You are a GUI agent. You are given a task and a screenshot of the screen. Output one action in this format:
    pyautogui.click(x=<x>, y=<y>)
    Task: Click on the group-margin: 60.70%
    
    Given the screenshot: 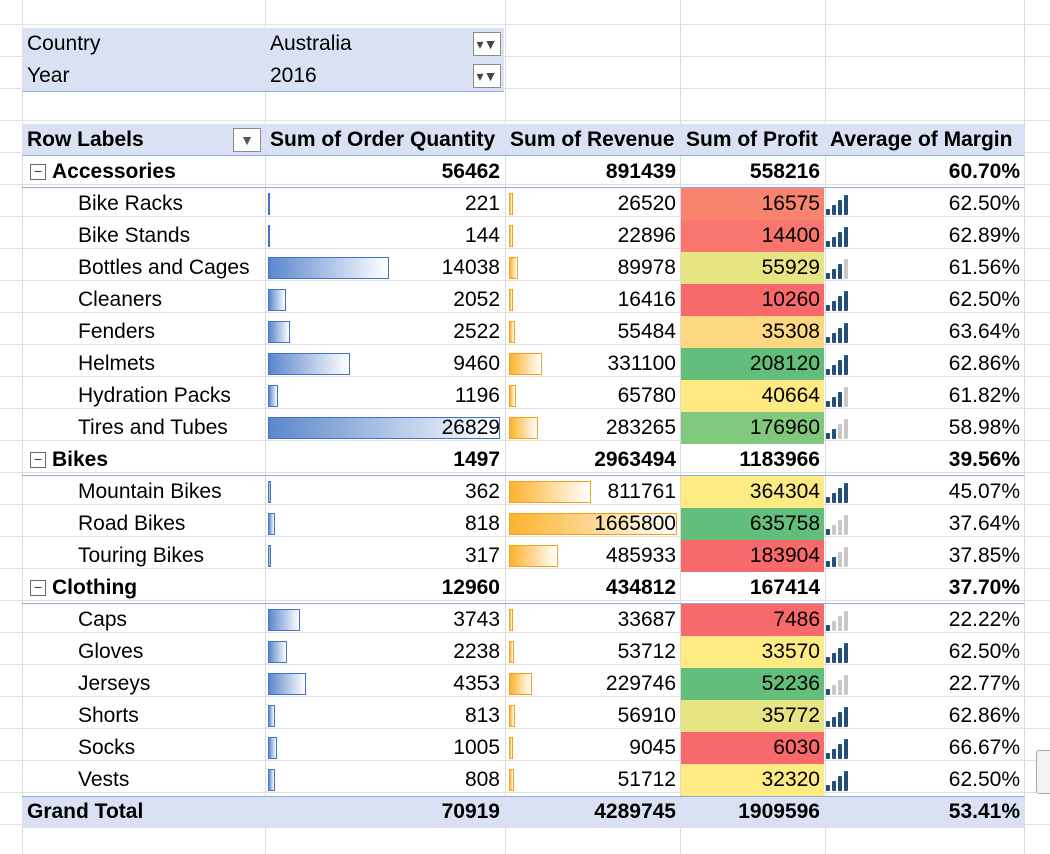 What is the action you would take?
    pyautogui.click(x=984, y=171)
    